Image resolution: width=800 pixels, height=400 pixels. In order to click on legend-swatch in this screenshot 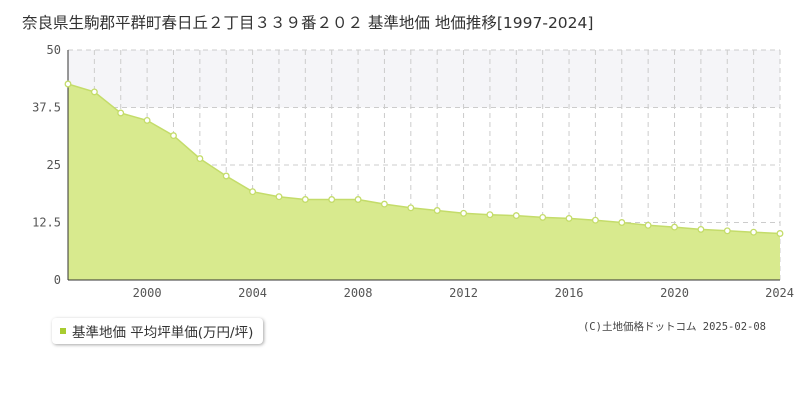, I will do `click(63, 331)`.